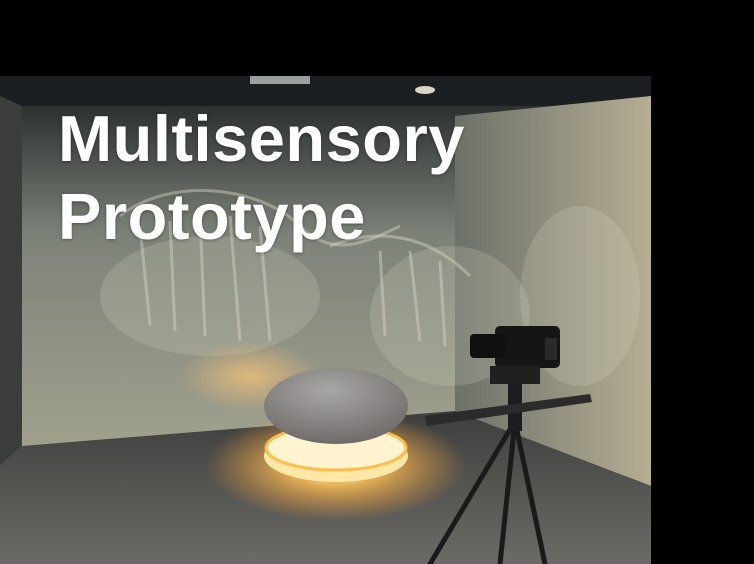 Image resolution: width=754 pixels, height=564 pixels. Describe the element at coordinates (261, 138) in the screenshot. I see `slide-title-line-1: Multisensory` at that location.